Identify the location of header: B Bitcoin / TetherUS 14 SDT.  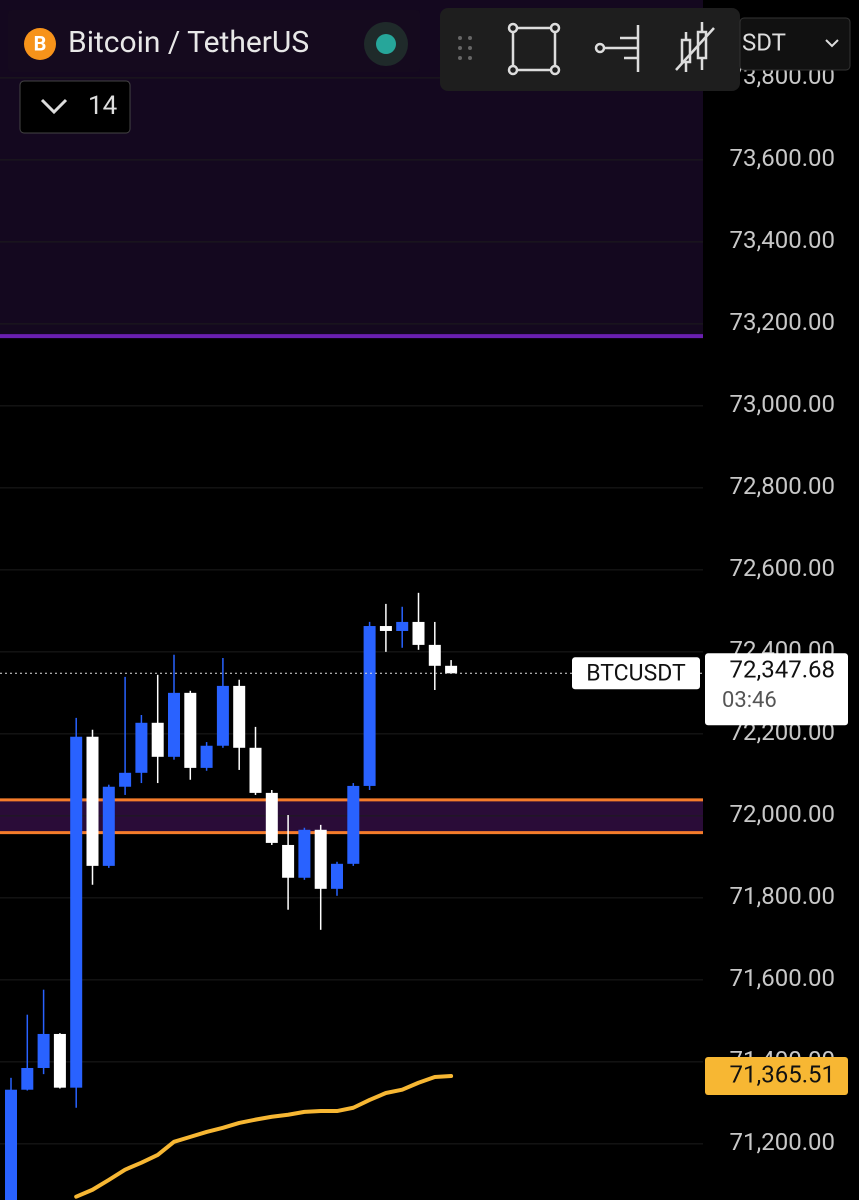
(429, 71).